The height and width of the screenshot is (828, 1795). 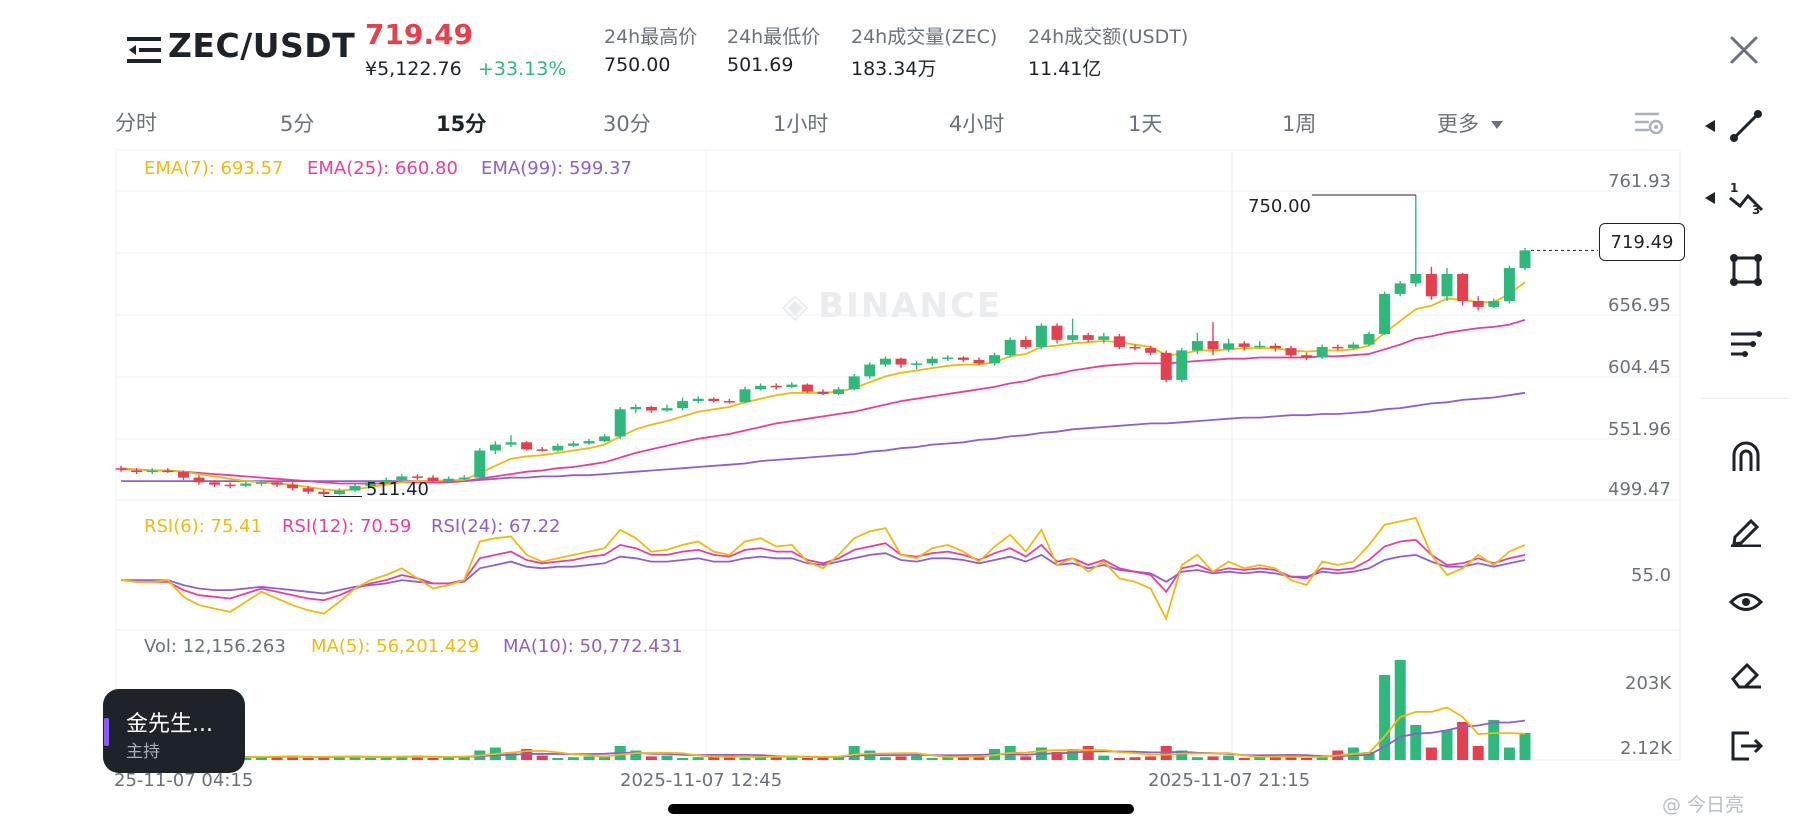 What do you see at coordinates (413, 69) in the screenshot?
I see `price-cny: ¥5,122.76` at bounding box center [413, 69].